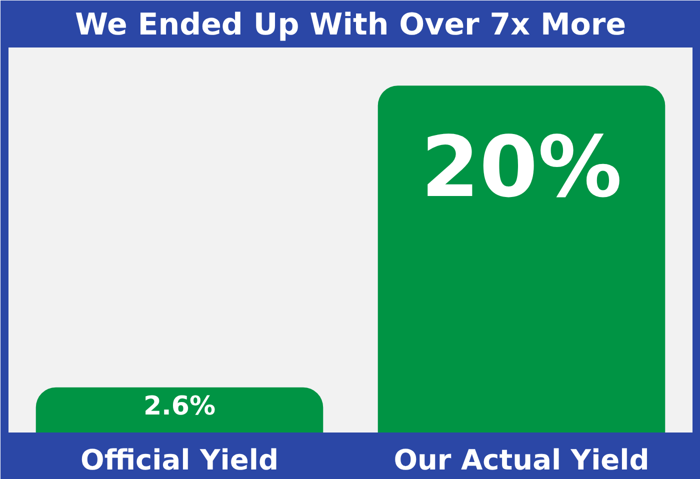 This screenshot has height=479, width=700. I want to click on data-label: 2.6%, so click(179, 406).